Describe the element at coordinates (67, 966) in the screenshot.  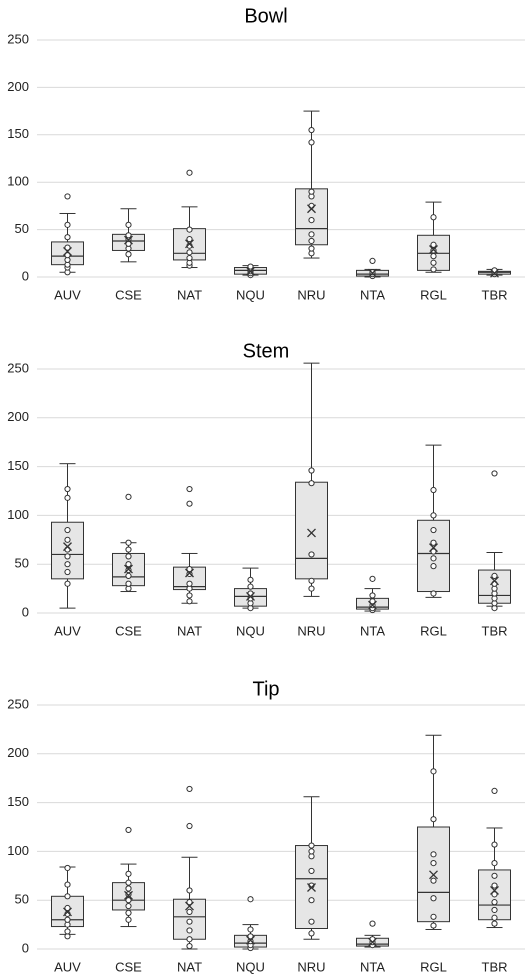
I see `x-category-label: AUV` at that location.